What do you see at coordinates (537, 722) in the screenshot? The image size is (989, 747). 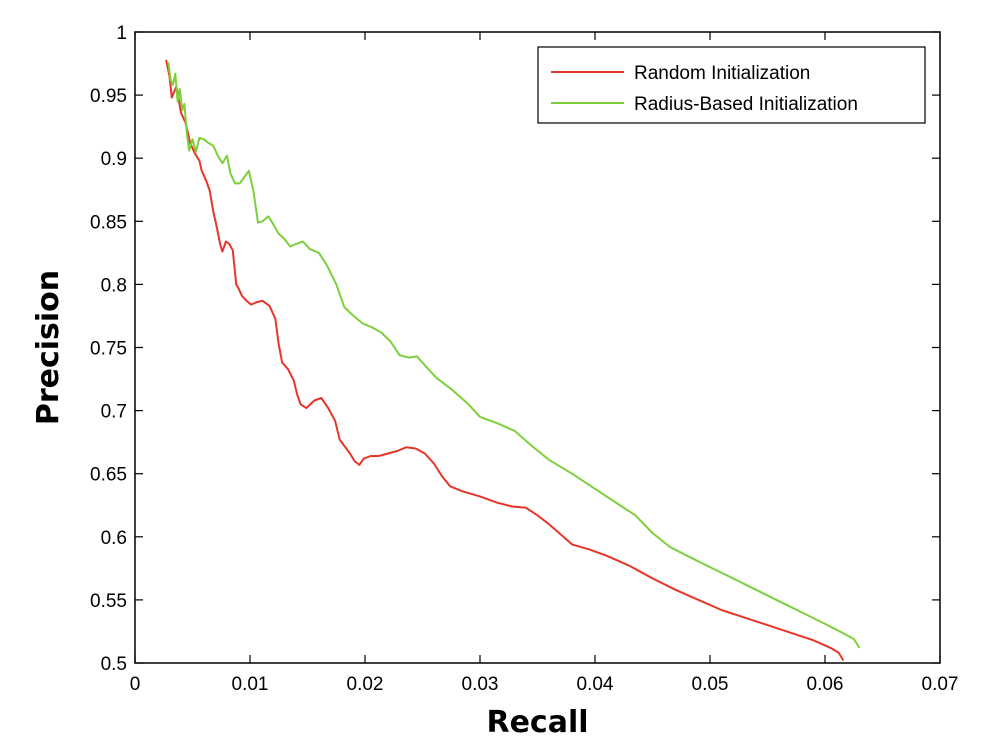 I see `x-axis-title: Recall` at bounding box center [537, 722].